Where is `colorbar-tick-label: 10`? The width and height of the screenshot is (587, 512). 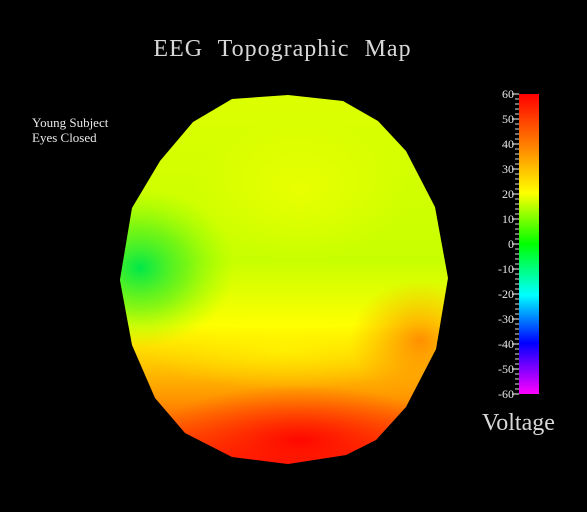
colorbar-tick-label: 10 is located at coordinates (508, 219).